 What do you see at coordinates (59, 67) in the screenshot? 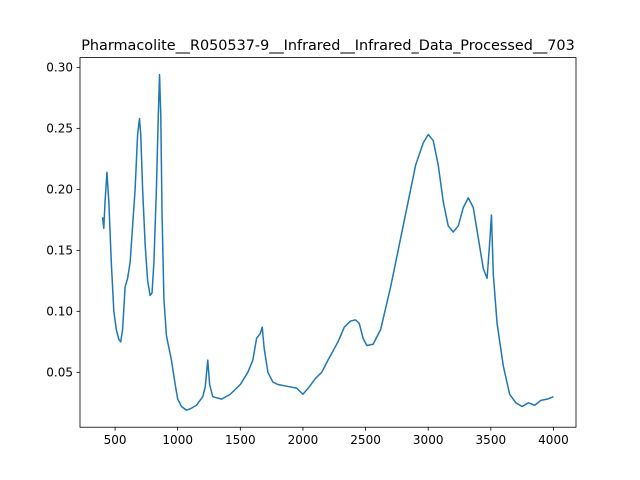
I see `y-tick-label: 0.30` at bounding box center [59, 67].